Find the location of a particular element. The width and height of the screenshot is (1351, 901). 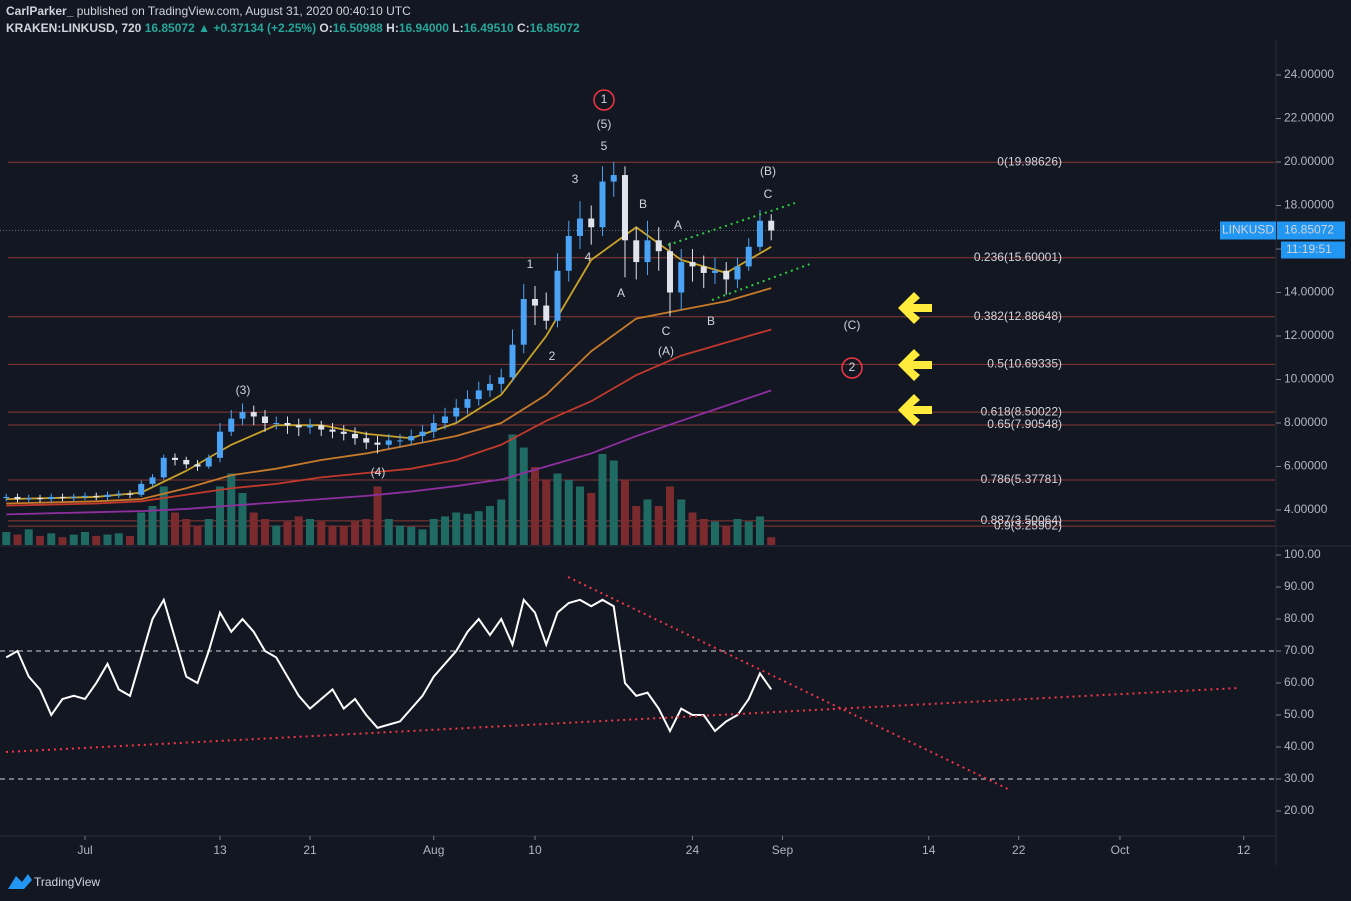

symbol: KRAKEN:LINKUSD, 720 is located at coordinates (74, 28).